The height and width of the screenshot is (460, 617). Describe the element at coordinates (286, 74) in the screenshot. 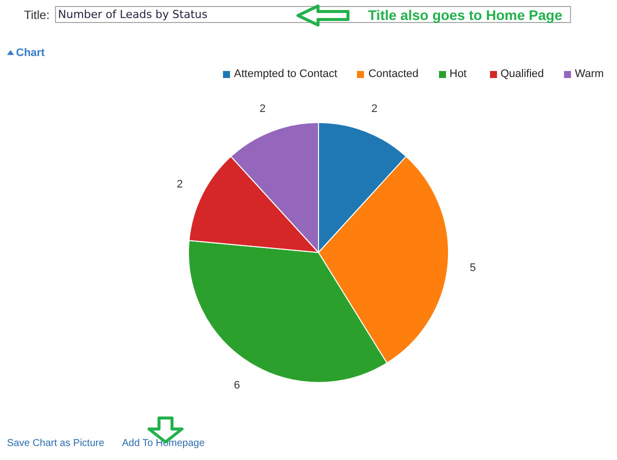

I see `legend-label: Attempted to Contact` at that location.